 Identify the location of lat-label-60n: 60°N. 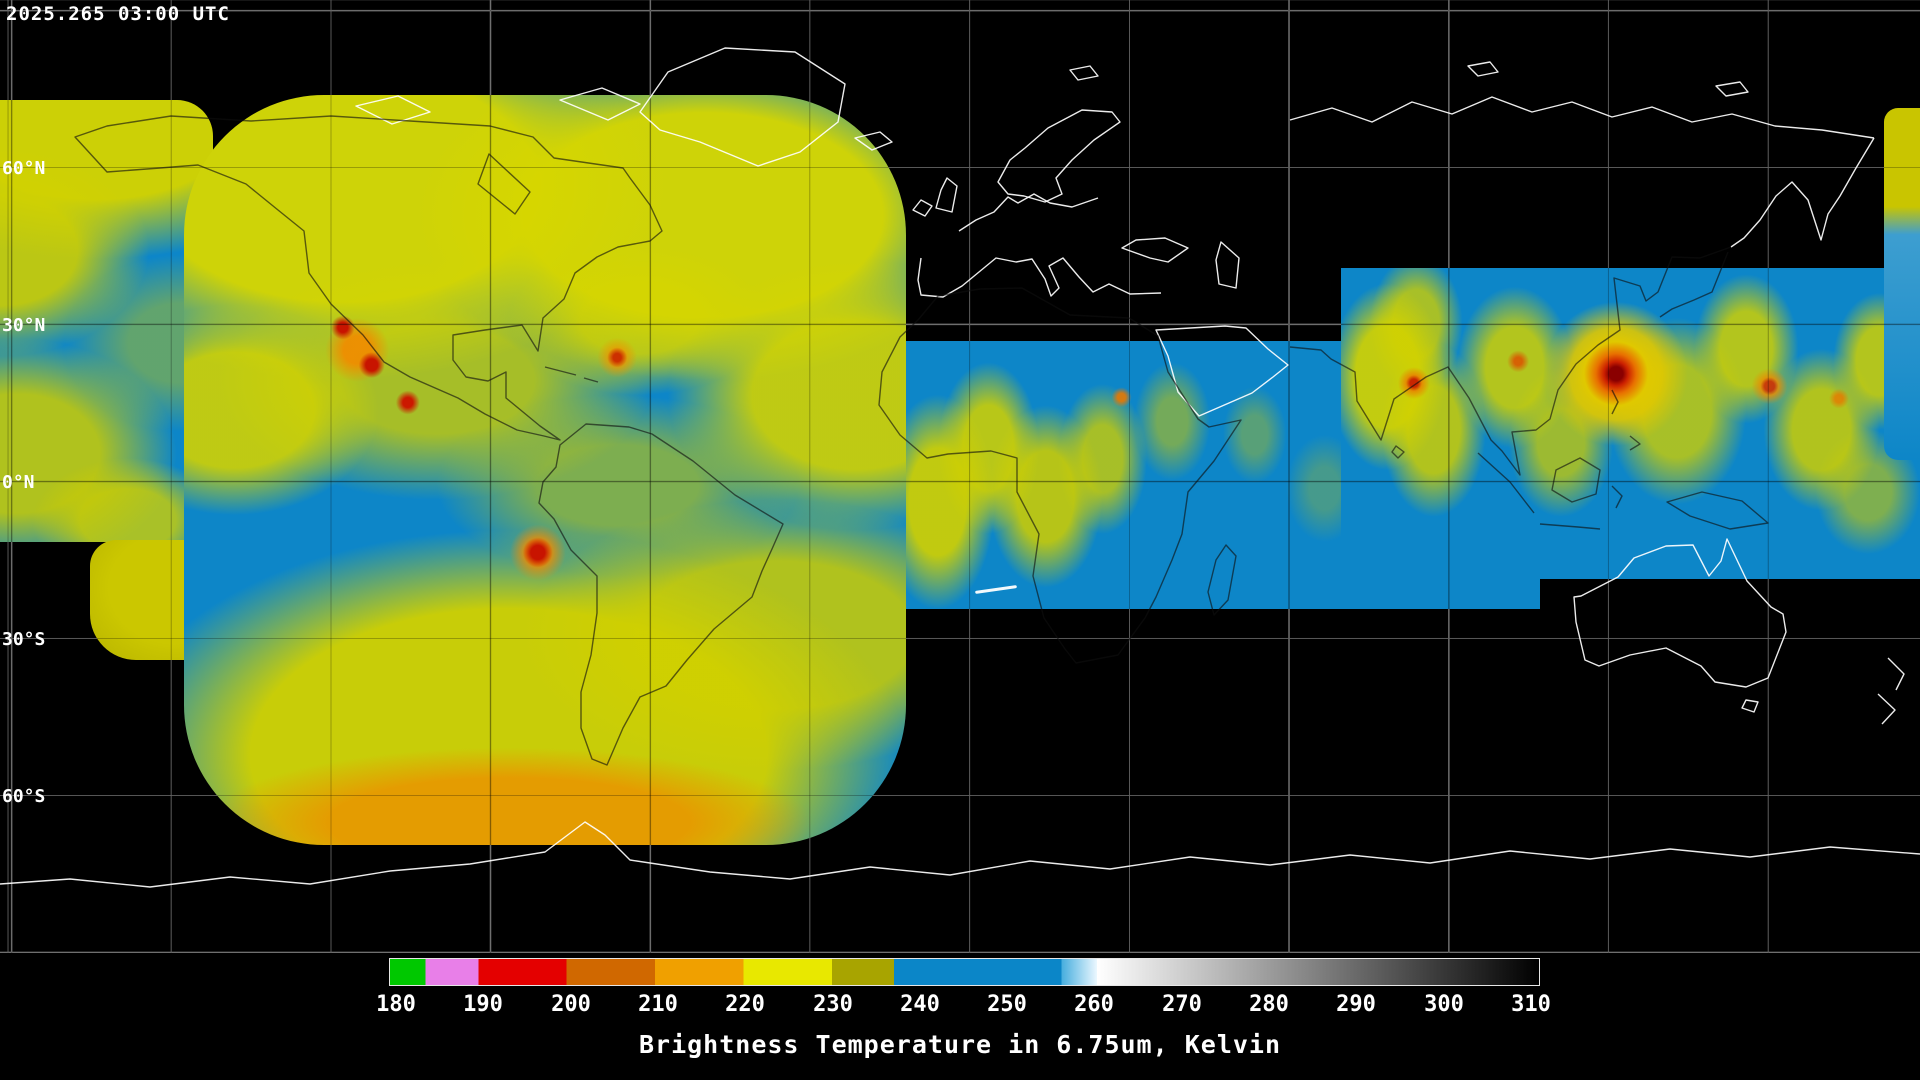
(24, 168).